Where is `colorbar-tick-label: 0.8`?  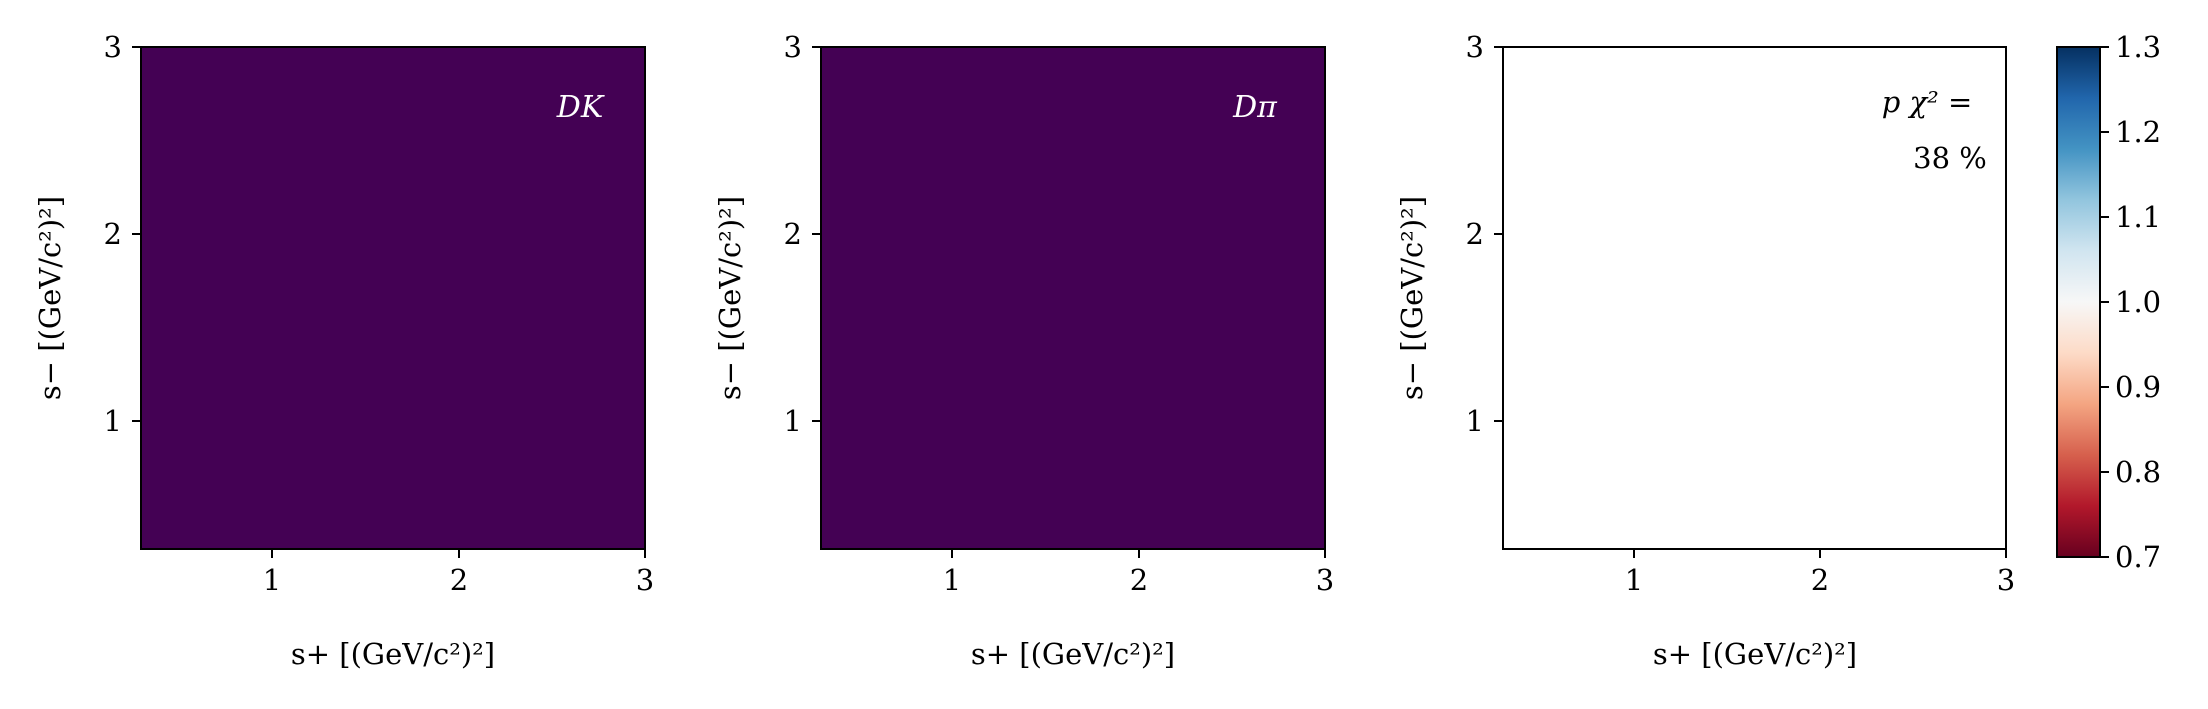 colorbar-tick-label: 0.8 is located at coordinates (2138, 472).